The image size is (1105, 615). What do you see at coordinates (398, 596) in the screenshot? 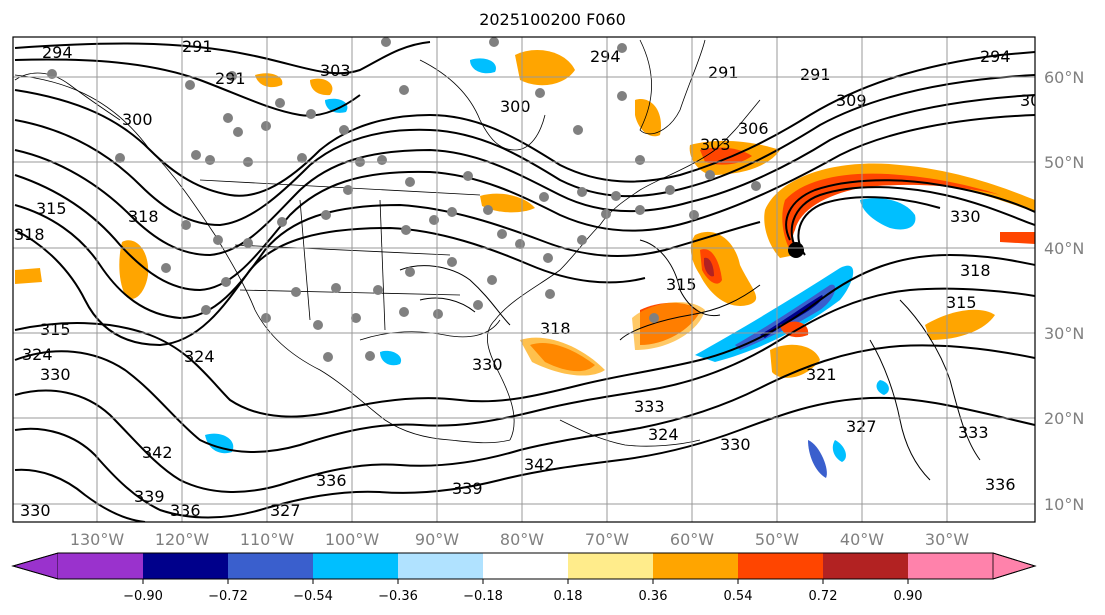
I see `colorbar-tick-label: −0.36` at bounding box center [398, 596].